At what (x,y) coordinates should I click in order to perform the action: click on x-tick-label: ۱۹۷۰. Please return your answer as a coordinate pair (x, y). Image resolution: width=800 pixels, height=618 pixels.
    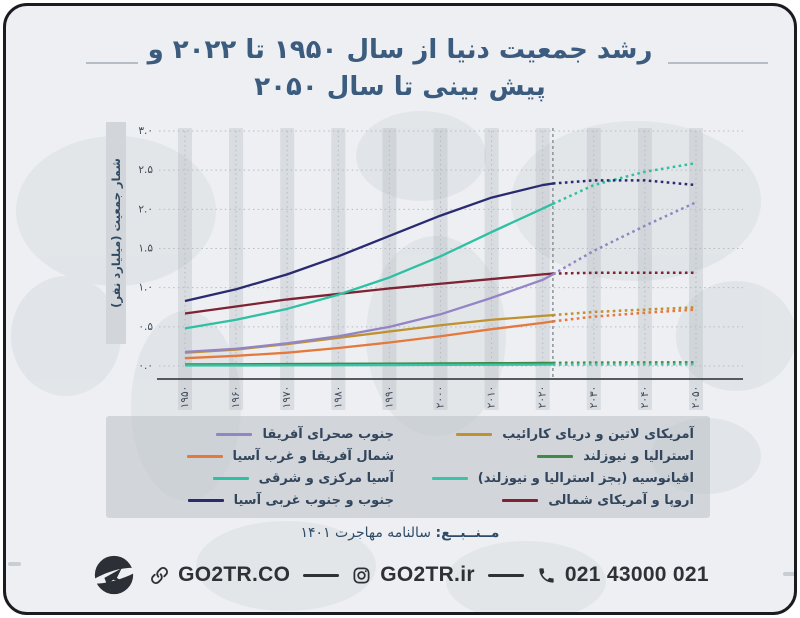
    Looking at the image, I should click on (287, 397).